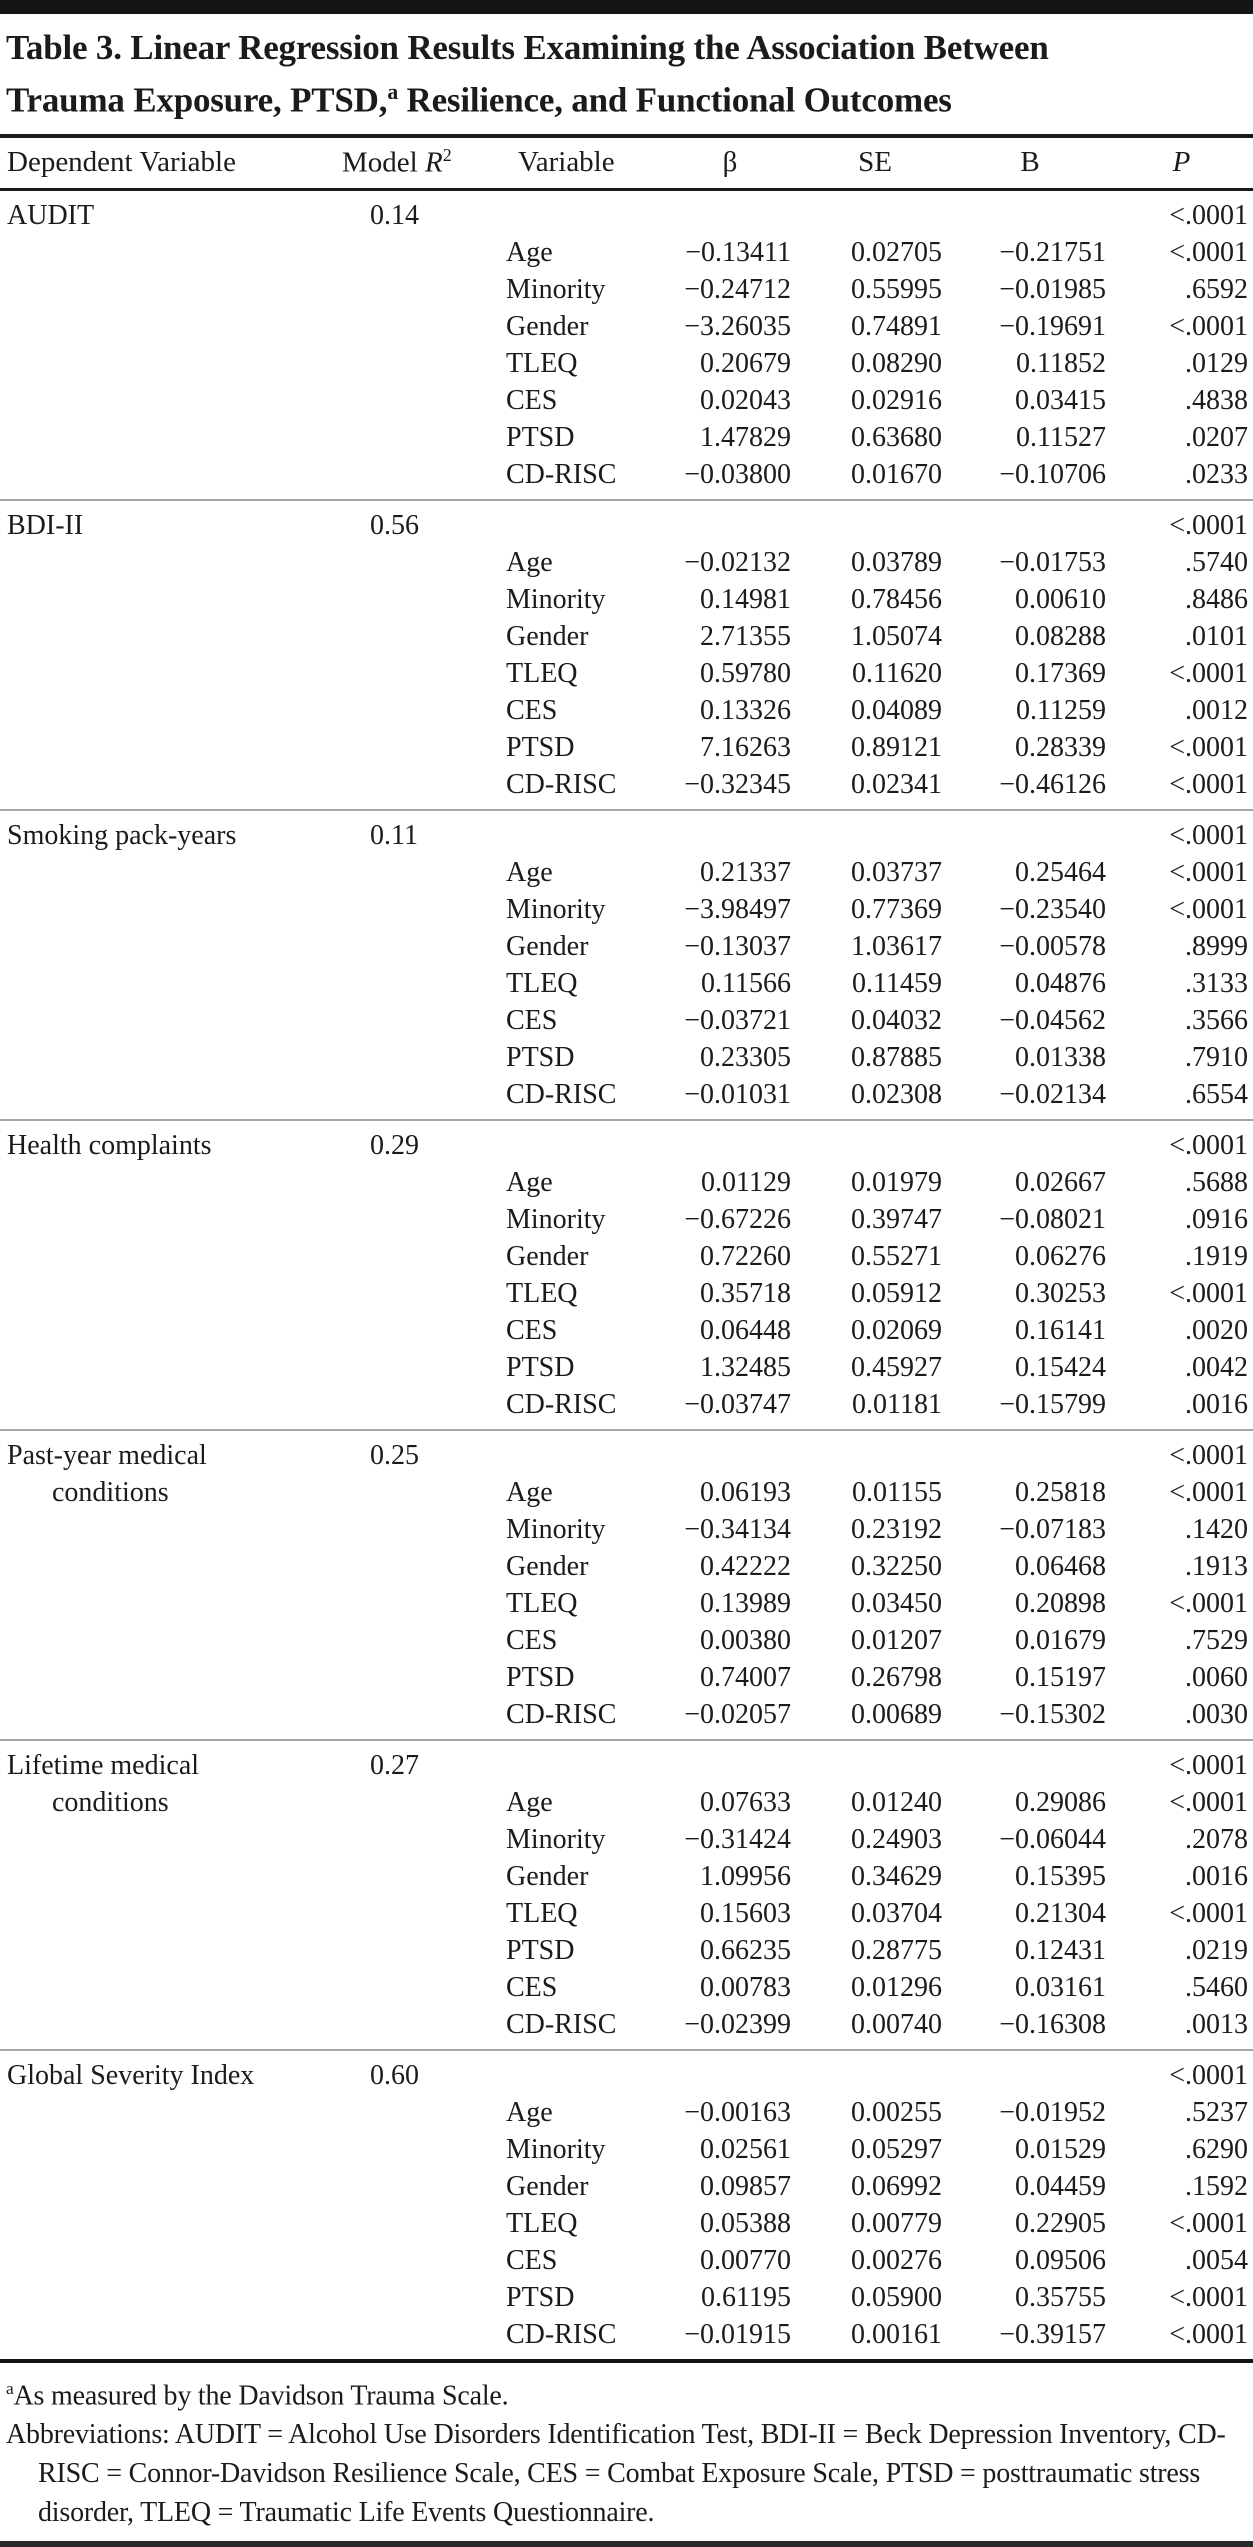  Describe the element at coordinates (626, 363) in the screenshot. I see `predictor-row: TLEQ 0.20679 0.08290 0.11852 .0129` at that location.